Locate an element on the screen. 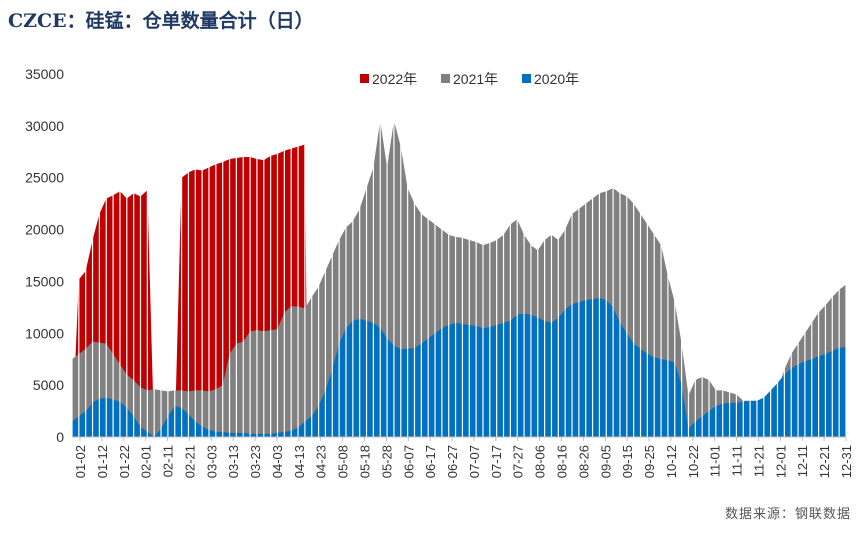  y-tick-label: 0 is located at coordinates (60, 437).